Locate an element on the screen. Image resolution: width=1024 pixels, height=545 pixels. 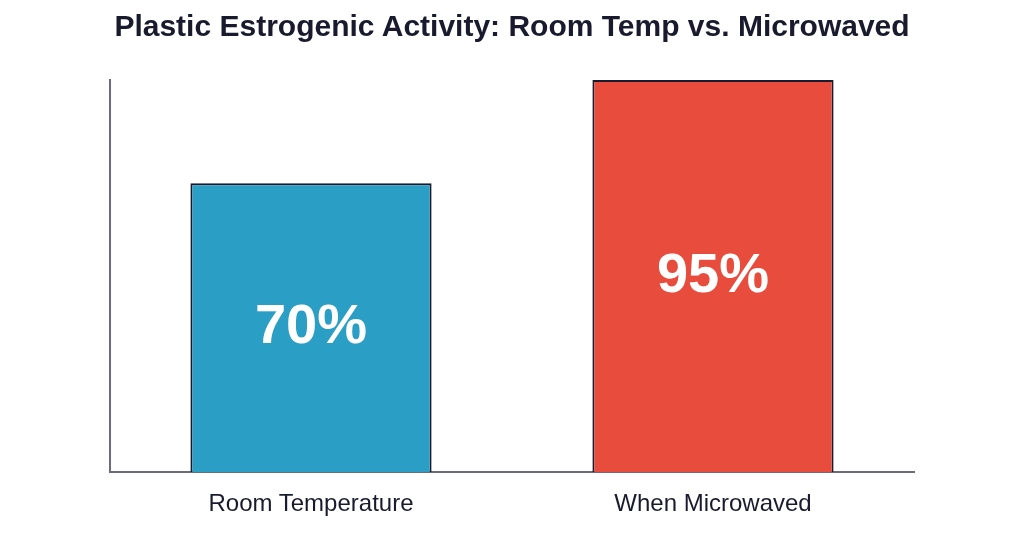
x-tick-label: When Microwaved is located at coordinates (713, 503).